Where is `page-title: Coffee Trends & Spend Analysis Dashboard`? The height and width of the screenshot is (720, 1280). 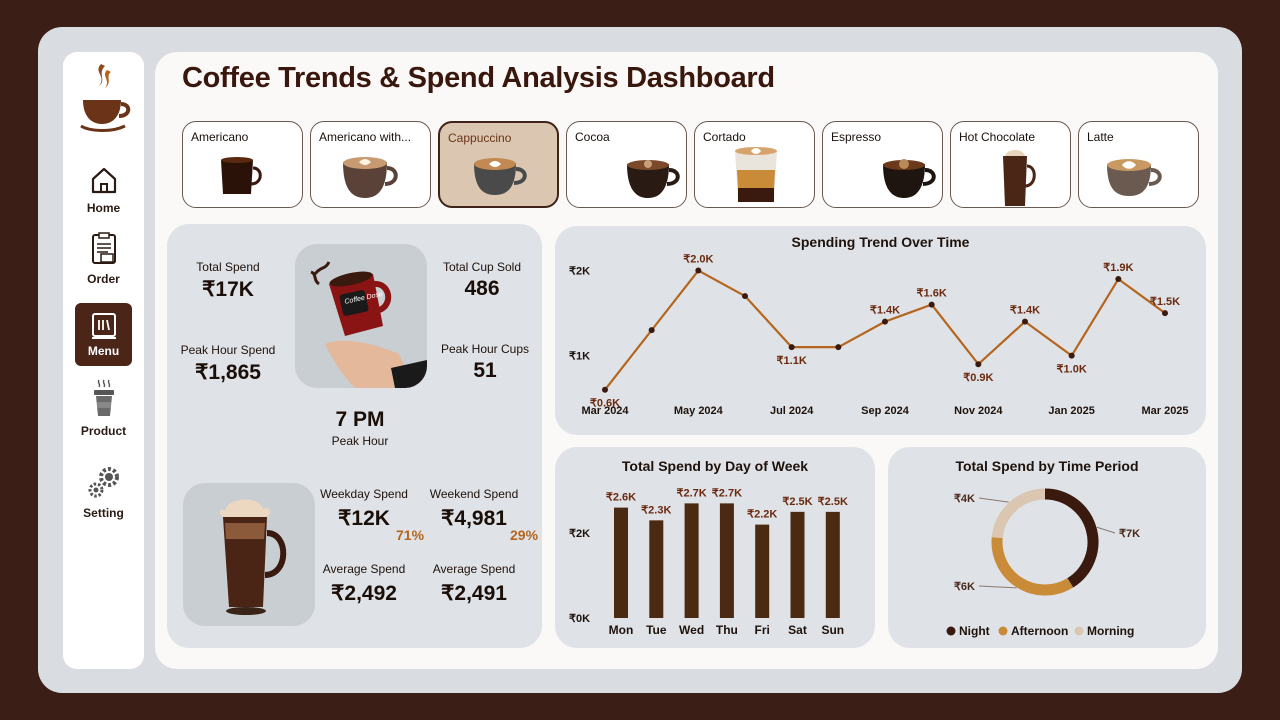 page-title: Coffee Trends & Spend Analysis Dashboard is located at coordinates (478, 78).